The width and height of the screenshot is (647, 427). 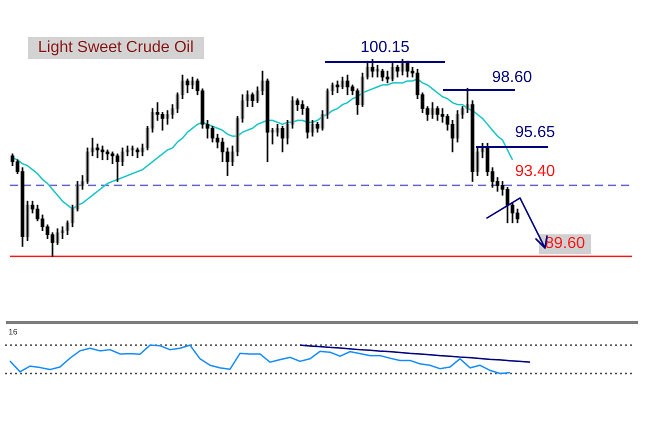 I want to click on text: 16, so click(x=13, y=333).